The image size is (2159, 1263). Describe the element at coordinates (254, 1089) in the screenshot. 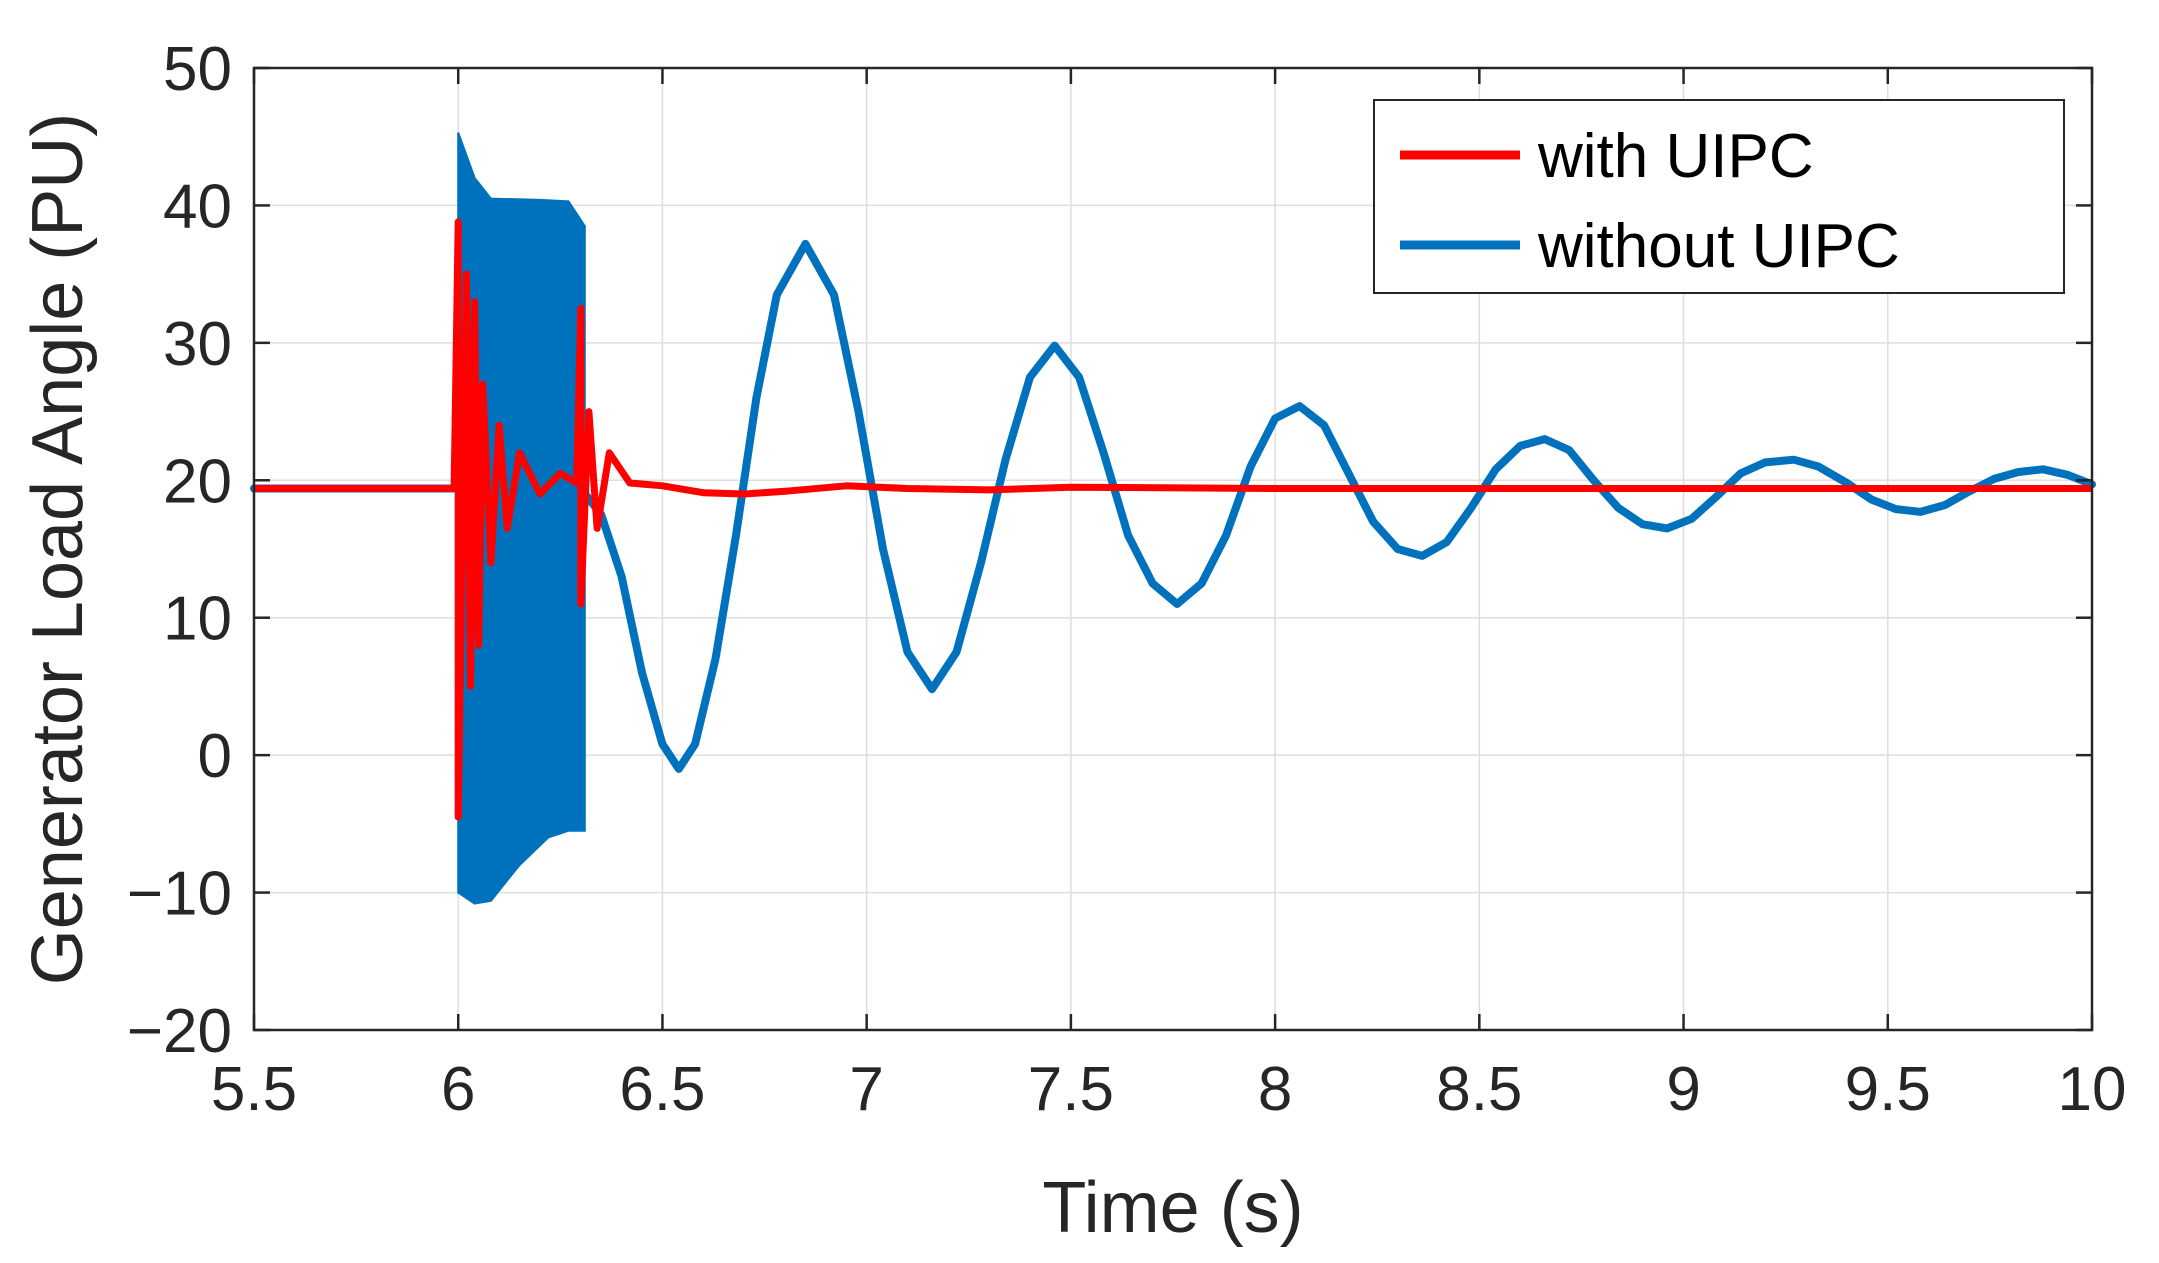

I see `x-tick-label: 5.5` at that location.